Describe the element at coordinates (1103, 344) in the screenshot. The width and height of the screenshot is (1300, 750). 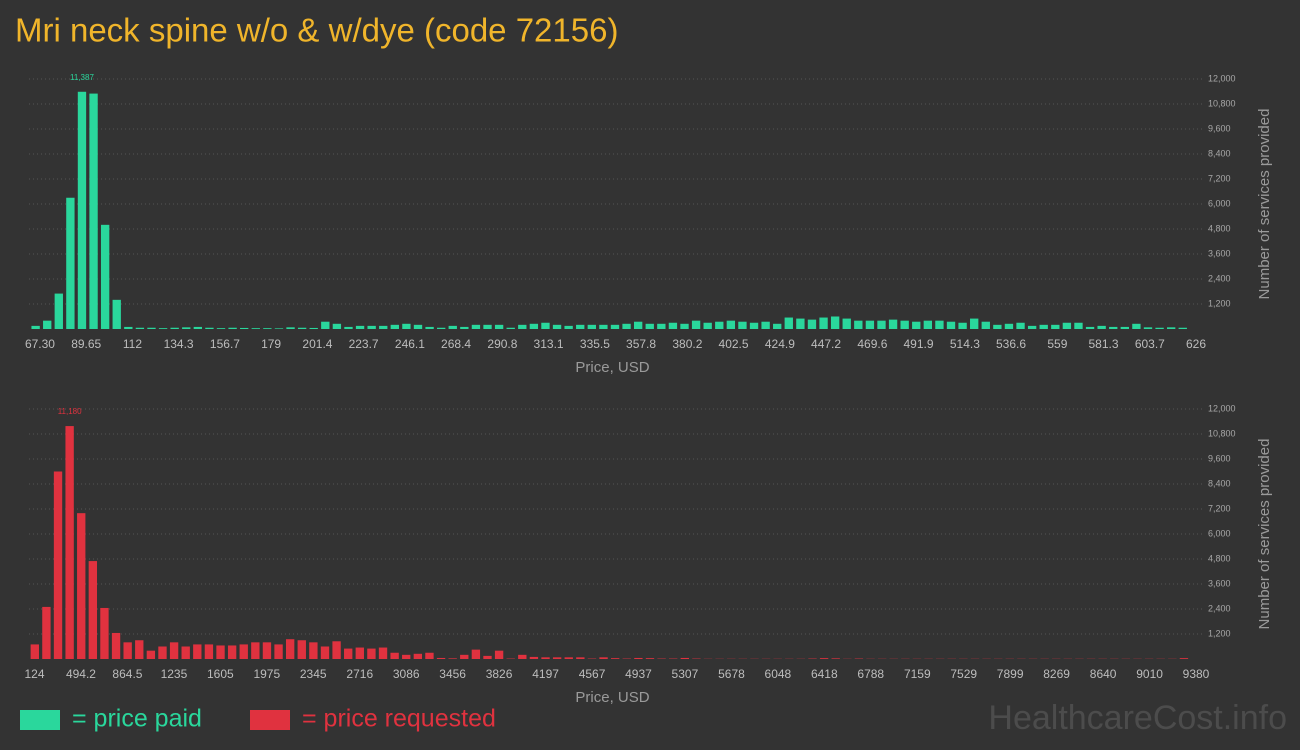
I see `x-tick-label: 581.3` at that location.